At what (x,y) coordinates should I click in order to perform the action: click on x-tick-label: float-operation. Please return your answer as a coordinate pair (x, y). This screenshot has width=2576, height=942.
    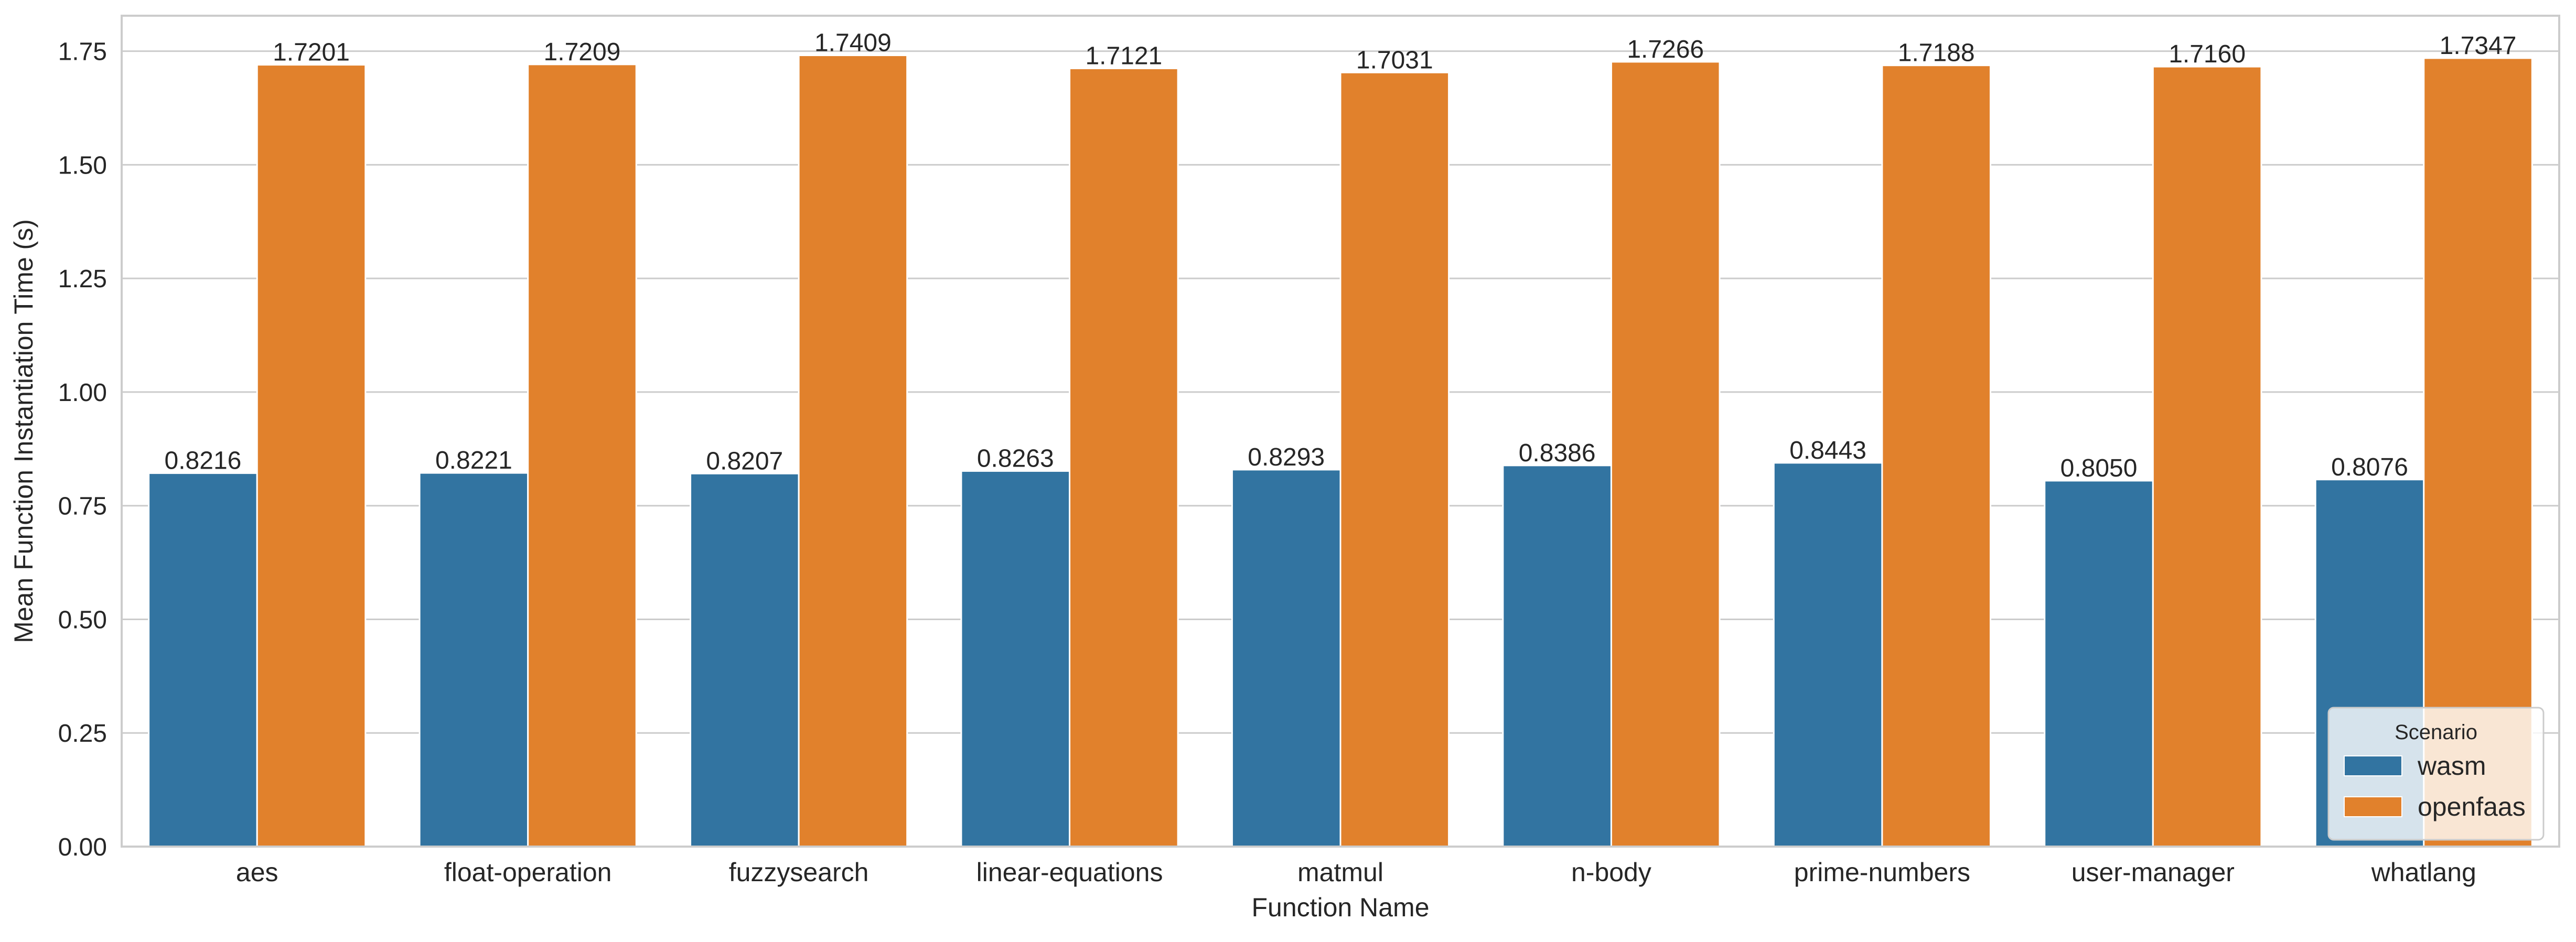
    Looking at the image, I should click on (528, 872).